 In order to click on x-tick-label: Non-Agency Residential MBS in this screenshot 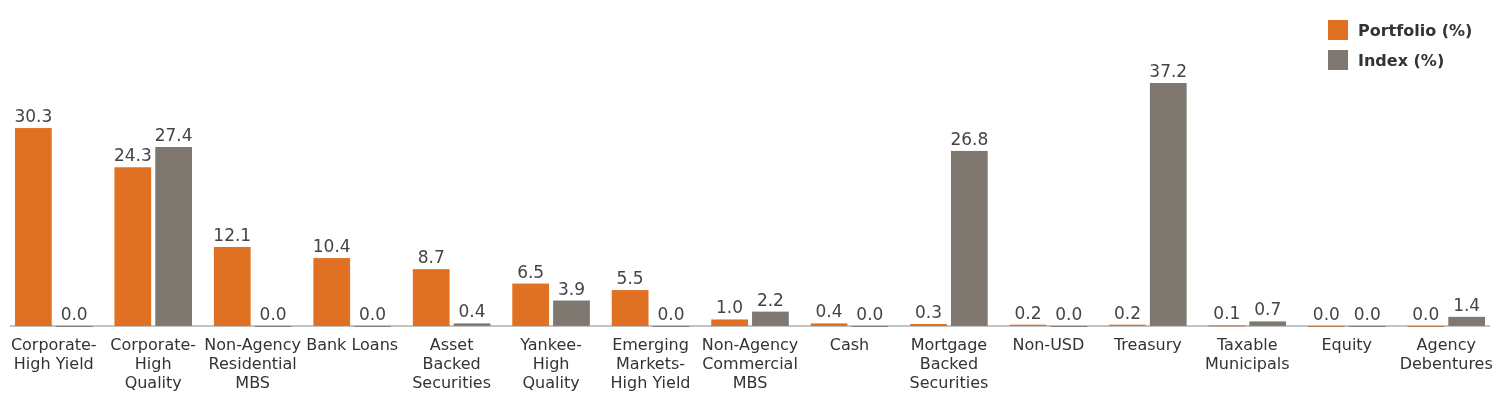, I will do `click(253, 363)`.